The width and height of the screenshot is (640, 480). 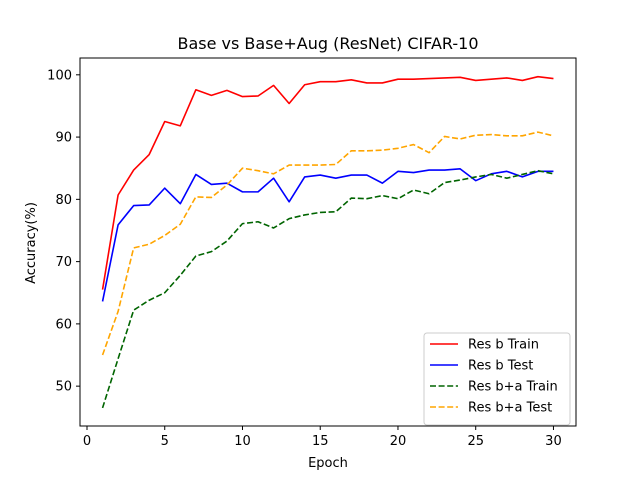 I want to click on y-tick-label: 90, so click(x=63, y=138).